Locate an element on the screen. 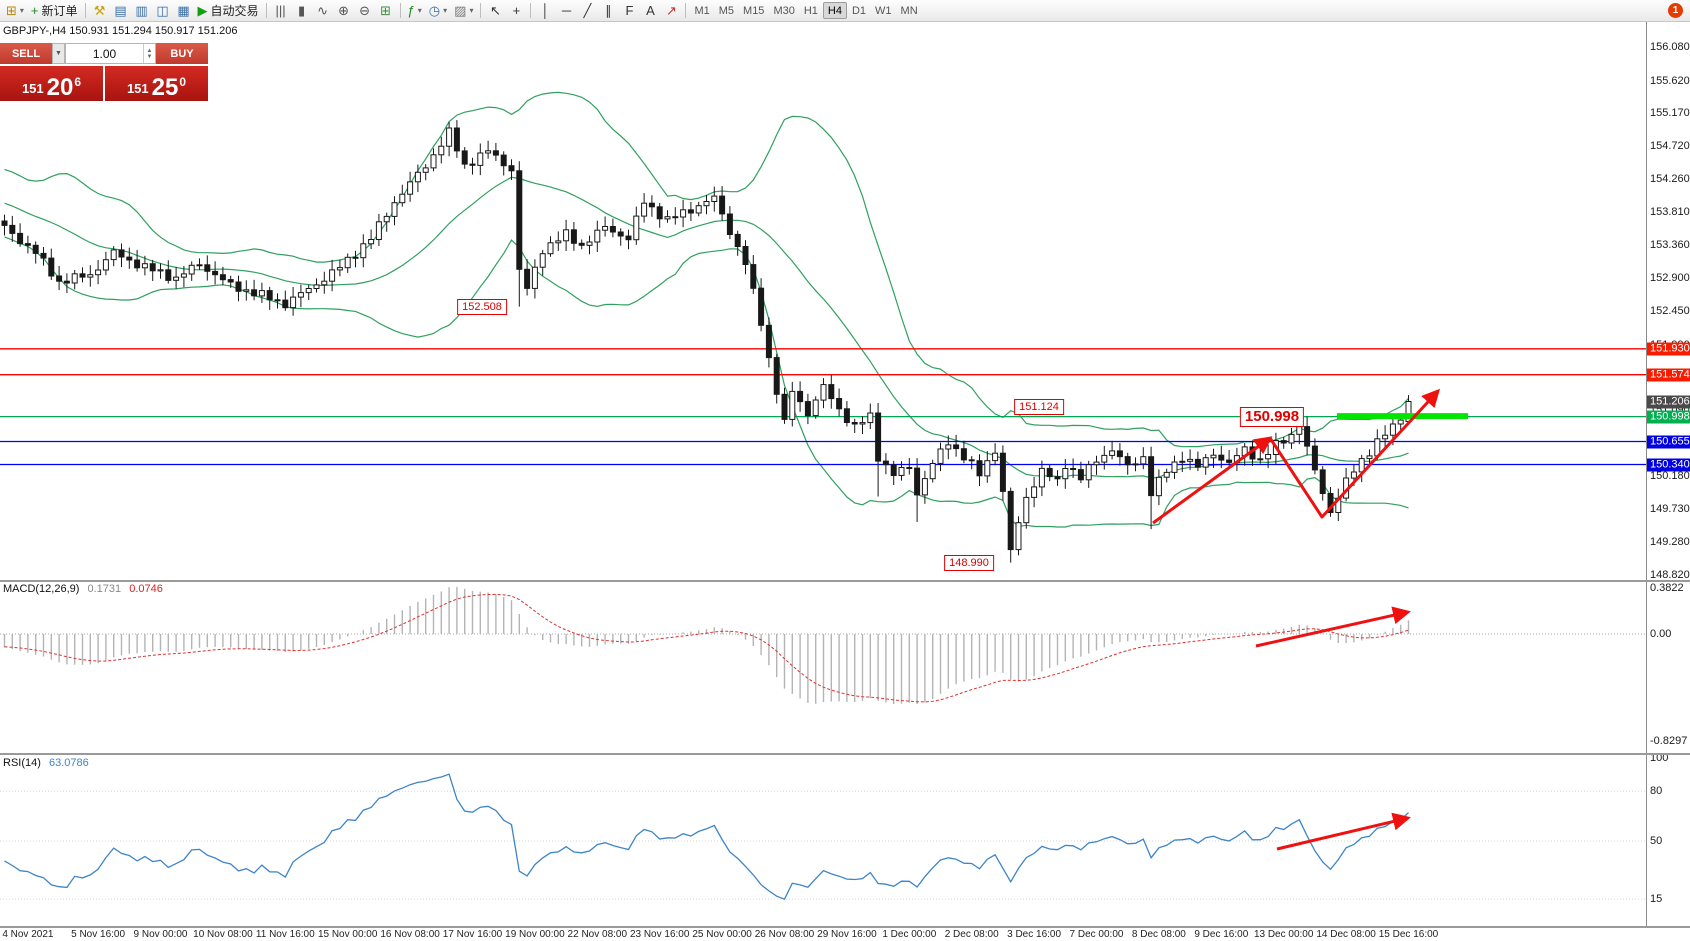  price-axis-tick: 155.620 is located at coordinates (1670, 80).